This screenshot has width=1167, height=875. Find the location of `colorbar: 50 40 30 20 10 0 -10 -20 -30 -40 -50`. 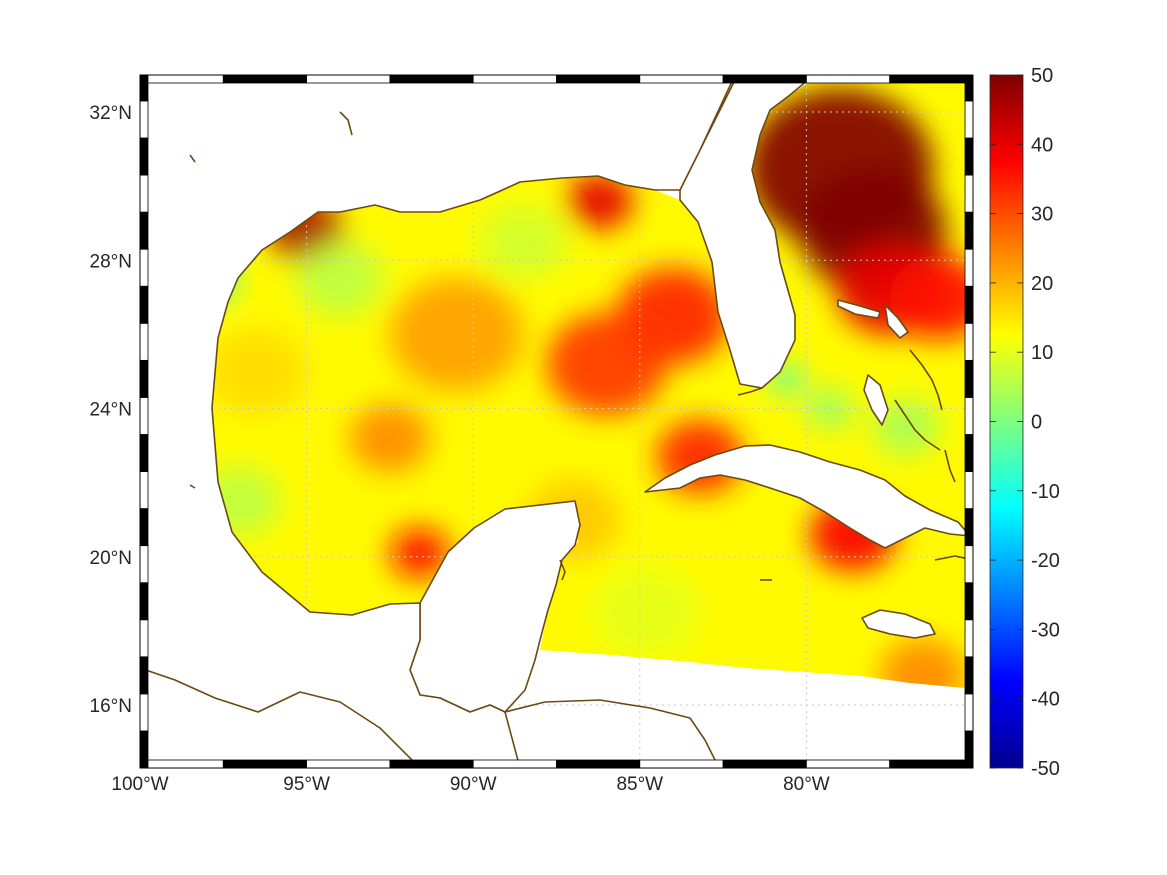

colorbar: 50 40 30 20 10 0 -10 -20 -30 -40 -50 is located at coordinates (1024, 422).